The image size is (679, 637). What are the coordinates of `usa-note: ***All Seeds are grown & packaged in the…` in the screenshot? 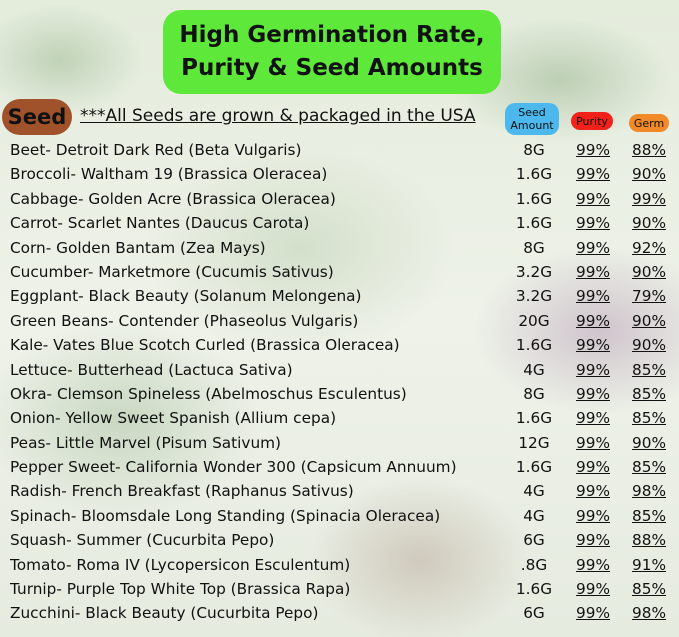 It's located at (278, 116).